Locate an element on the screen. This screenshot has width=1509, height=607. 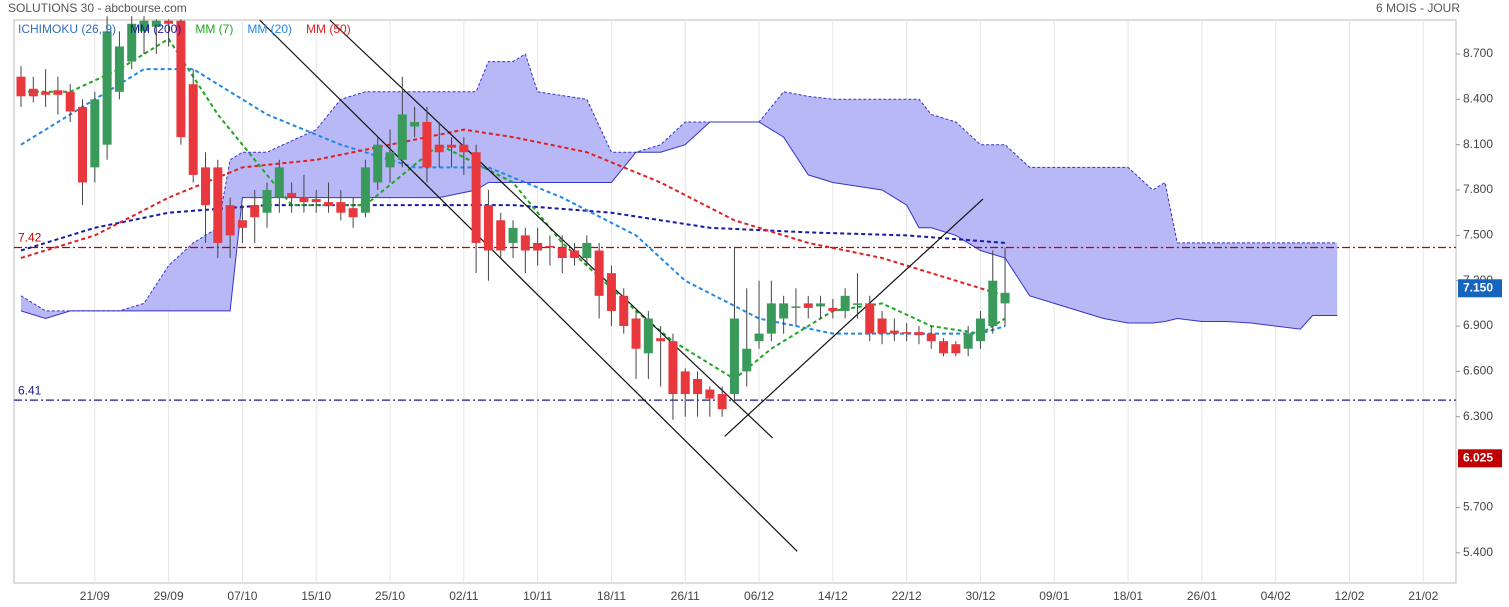
level-label: 6.41 is located at coordinates (30, 390).